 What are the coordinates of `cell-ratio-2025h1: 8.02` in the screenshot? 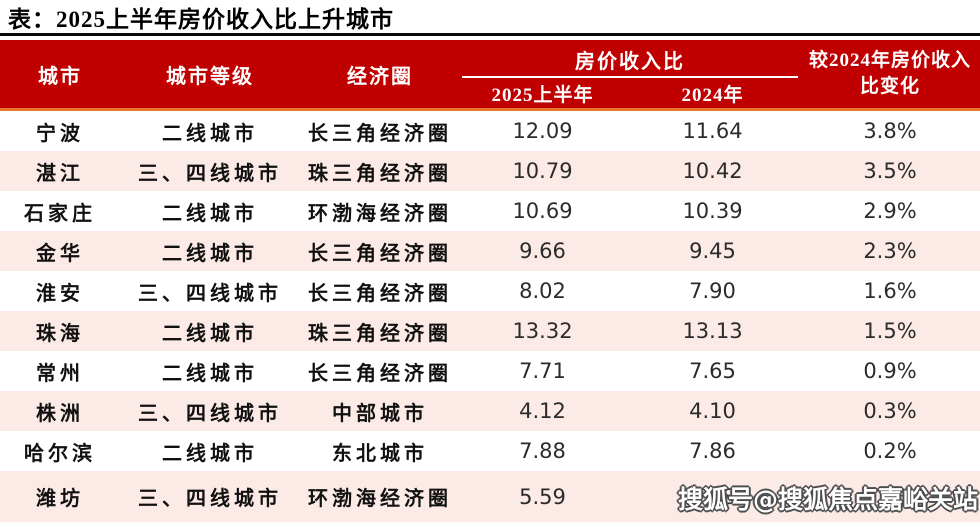 It's located at (542, 291).